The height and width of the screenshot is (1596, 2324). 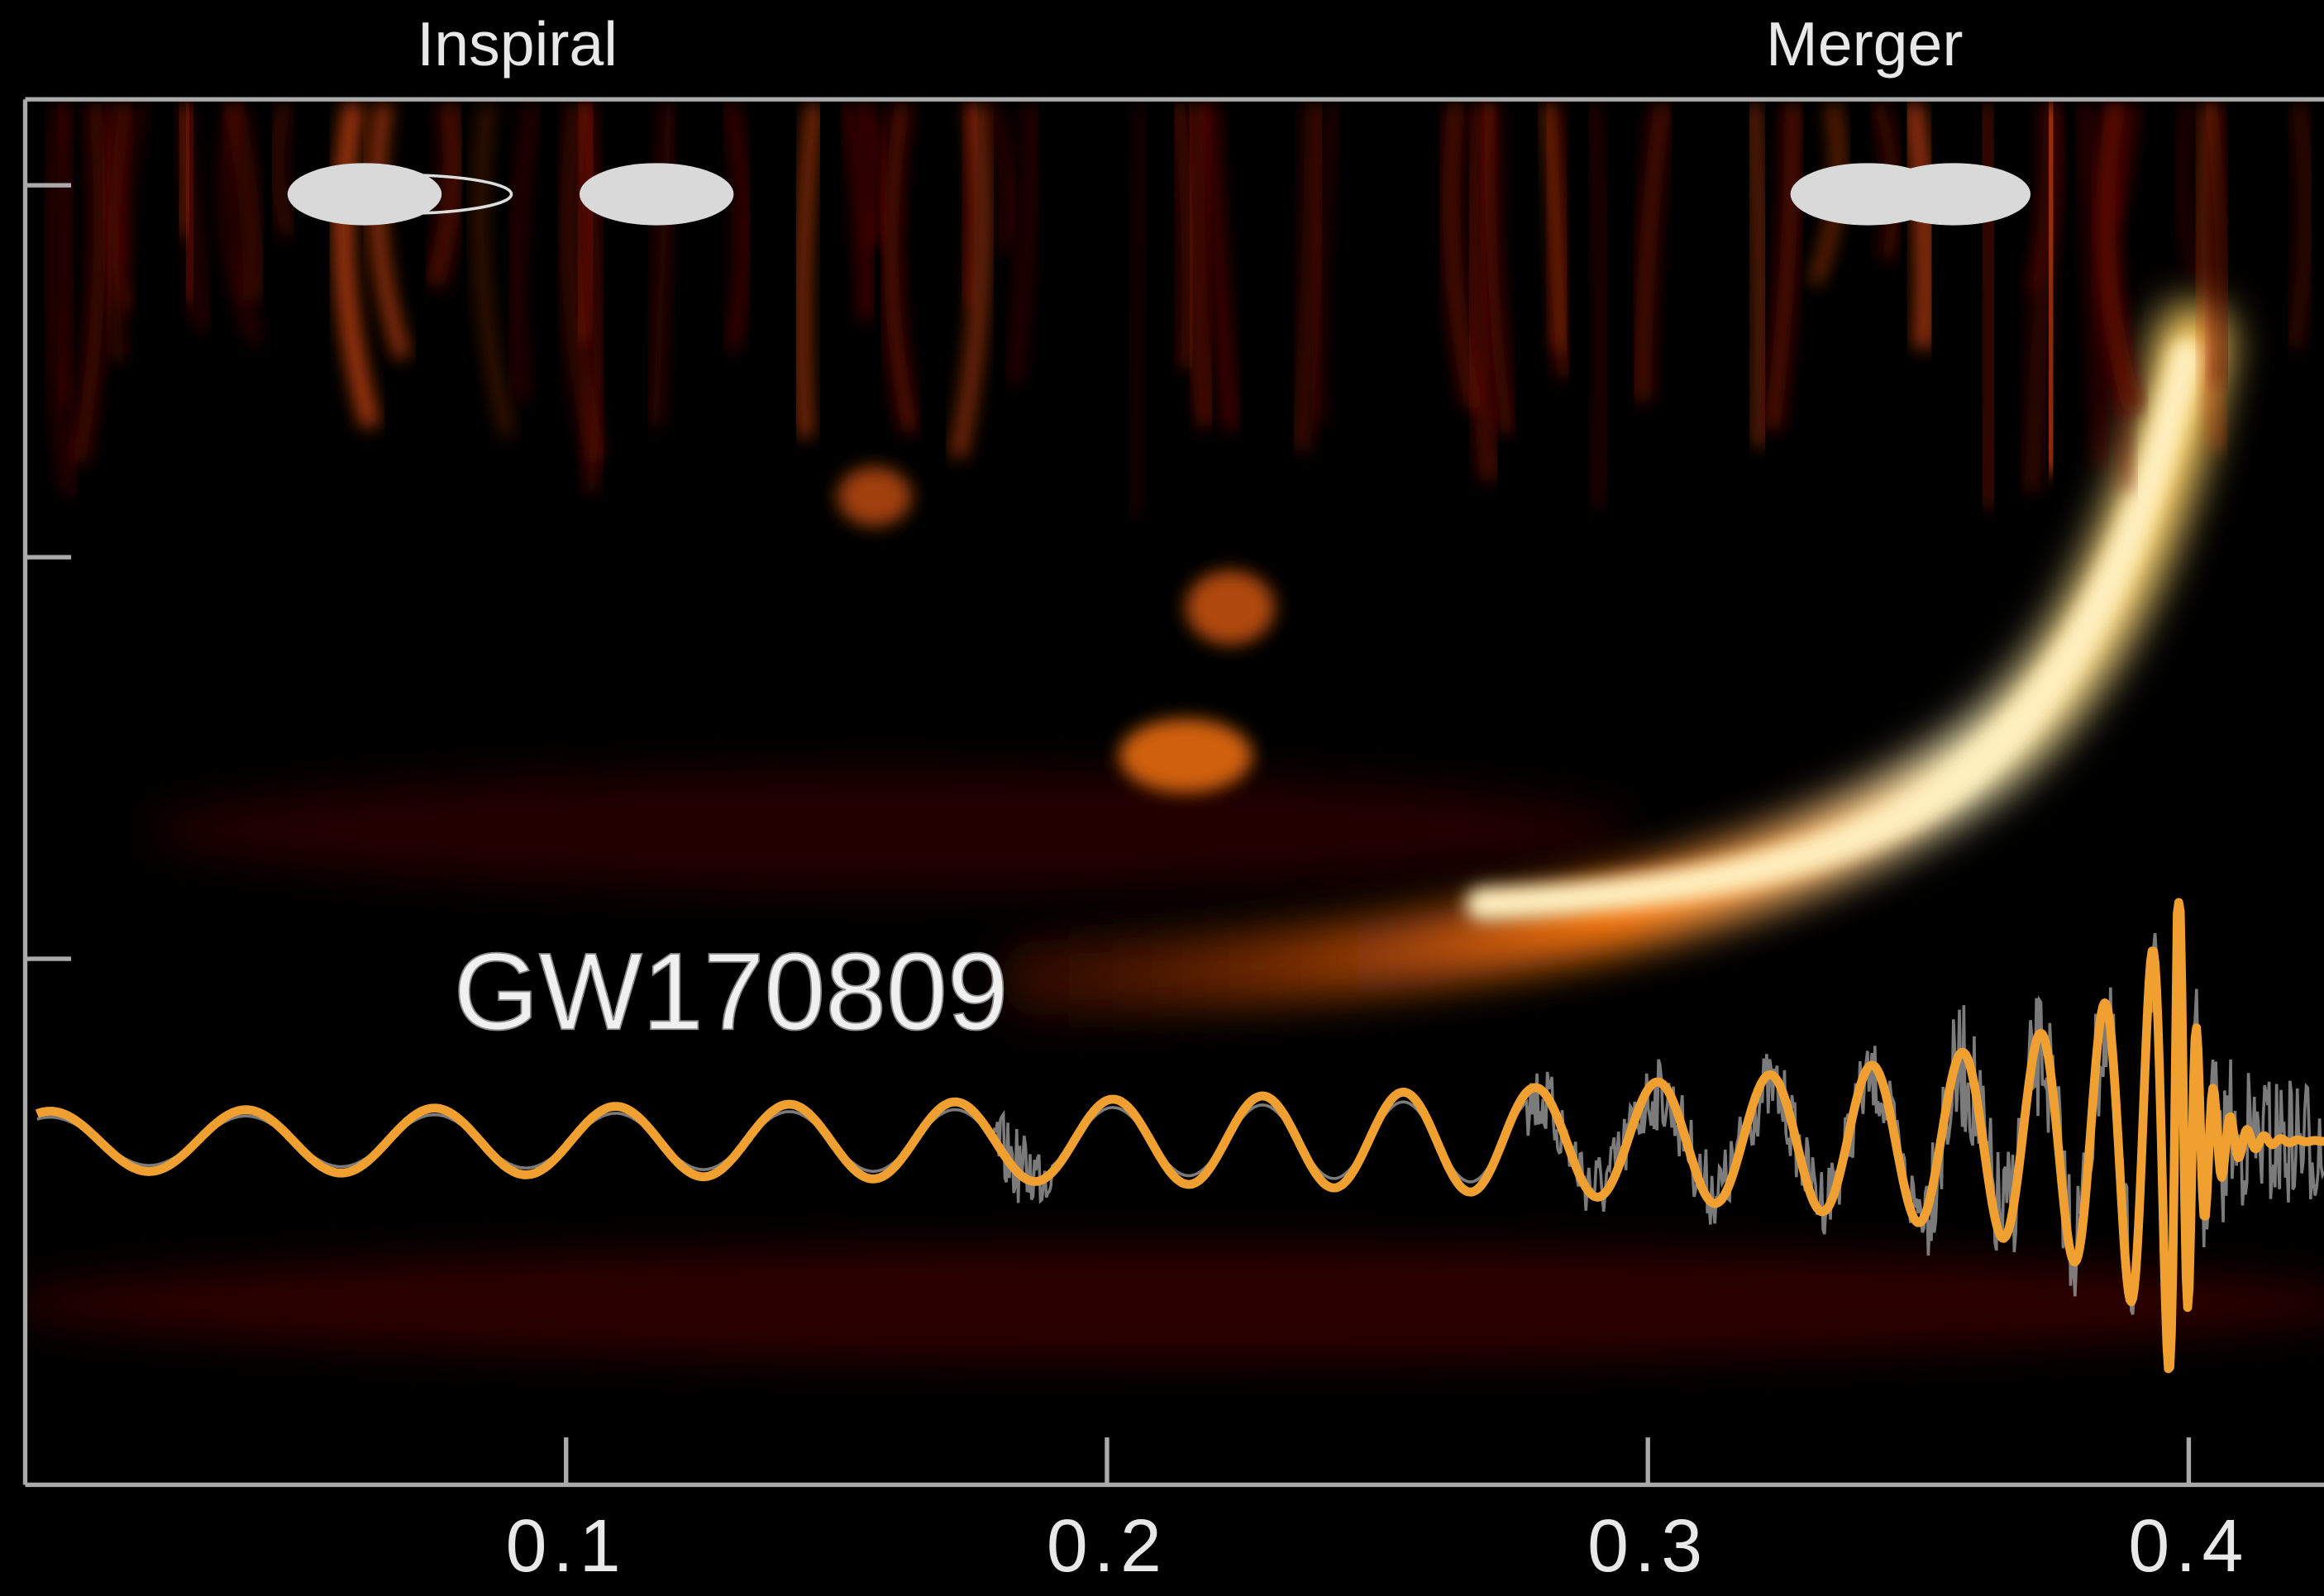 I want to click on x-tick-label: 0.2, so click(x=1107, y=1546).